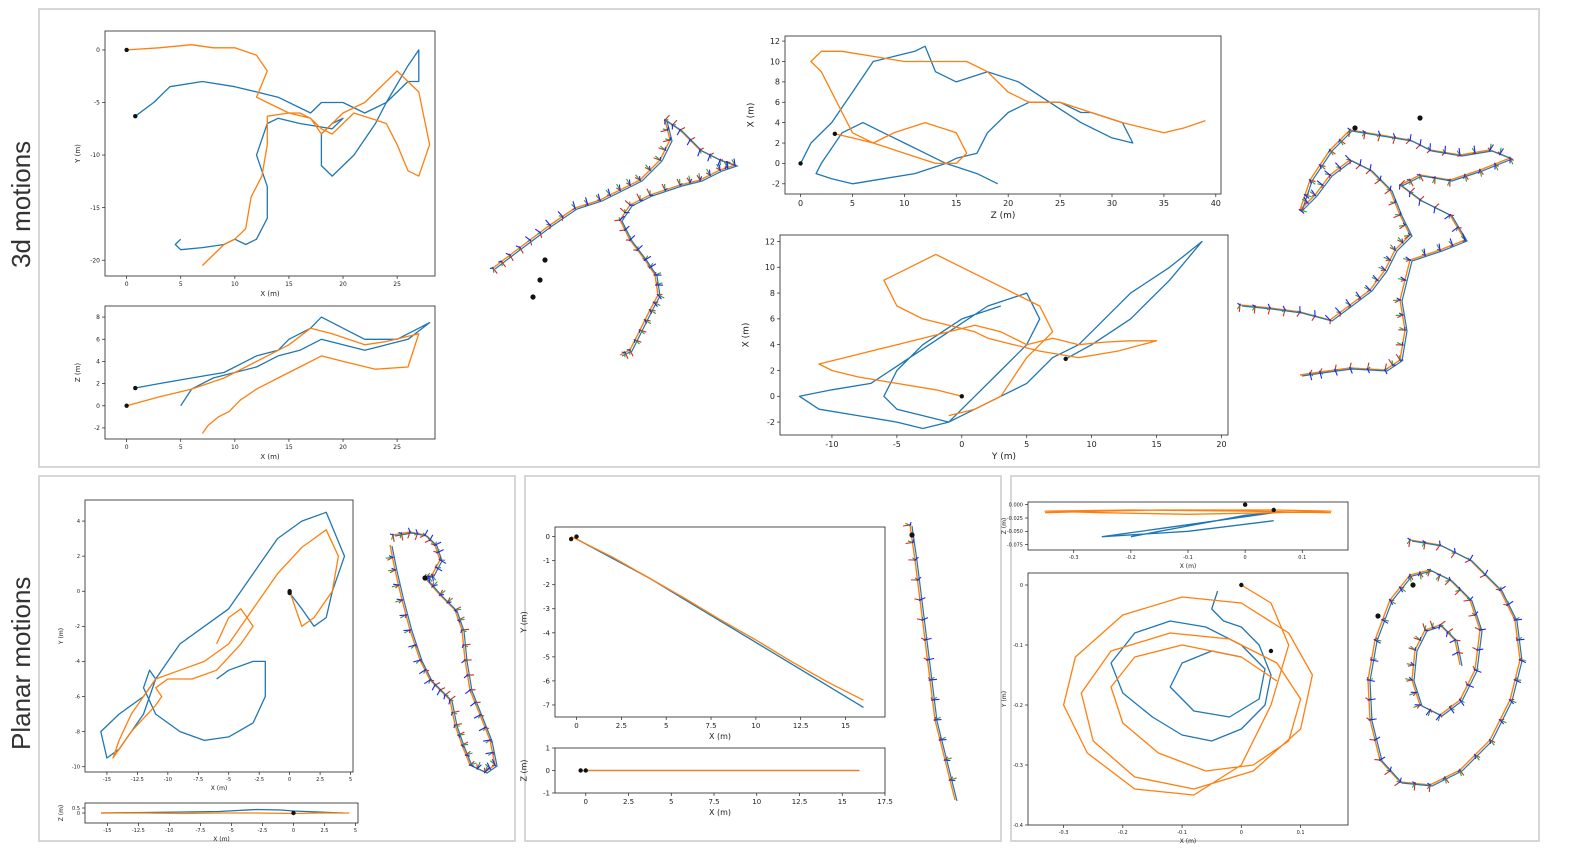  Describe the element at coordinates (1018, 766) in the screenshot. I see `y-tick-label: -0.3` at that location.